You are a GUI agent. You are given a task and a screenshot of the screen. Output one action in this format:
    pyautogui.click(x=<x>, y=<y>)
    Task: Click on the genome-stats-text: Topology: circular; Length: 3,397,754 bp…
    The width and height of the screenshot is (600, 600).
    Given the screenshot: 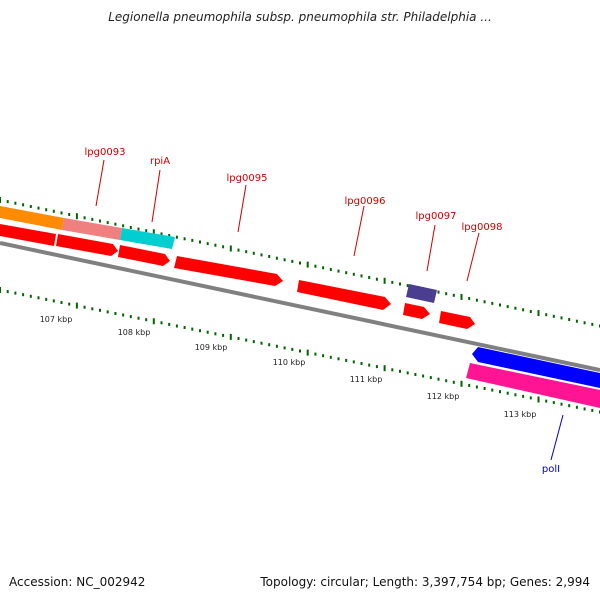 What is the action you would take?
    pyautogui.click(x=425, y=582)
    